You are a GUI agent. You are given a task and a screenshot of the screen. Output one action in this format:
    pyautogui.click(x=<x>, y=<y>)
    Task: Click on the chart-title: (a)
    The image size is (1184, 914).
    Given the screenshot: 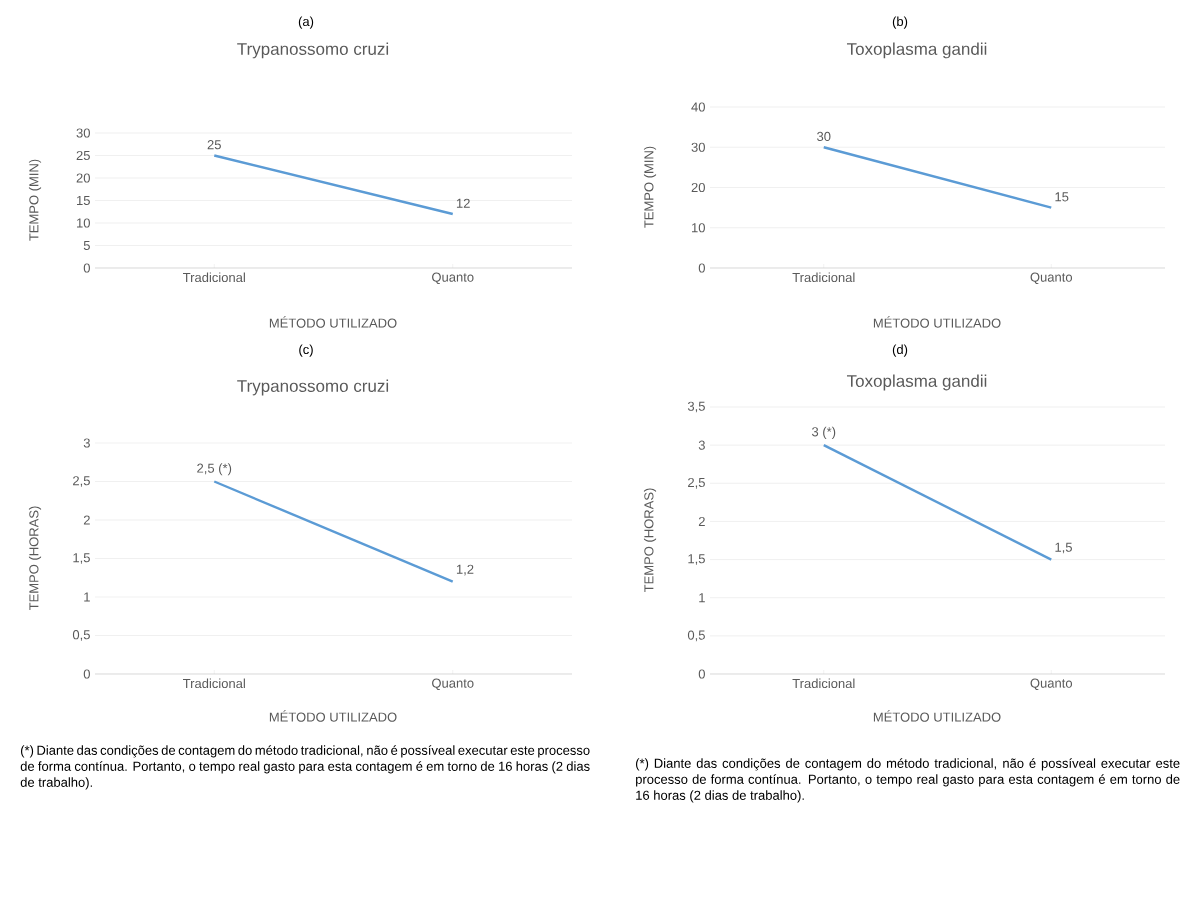 What is the action you would take?
    pyautogui.click(x=306, y=22)
    